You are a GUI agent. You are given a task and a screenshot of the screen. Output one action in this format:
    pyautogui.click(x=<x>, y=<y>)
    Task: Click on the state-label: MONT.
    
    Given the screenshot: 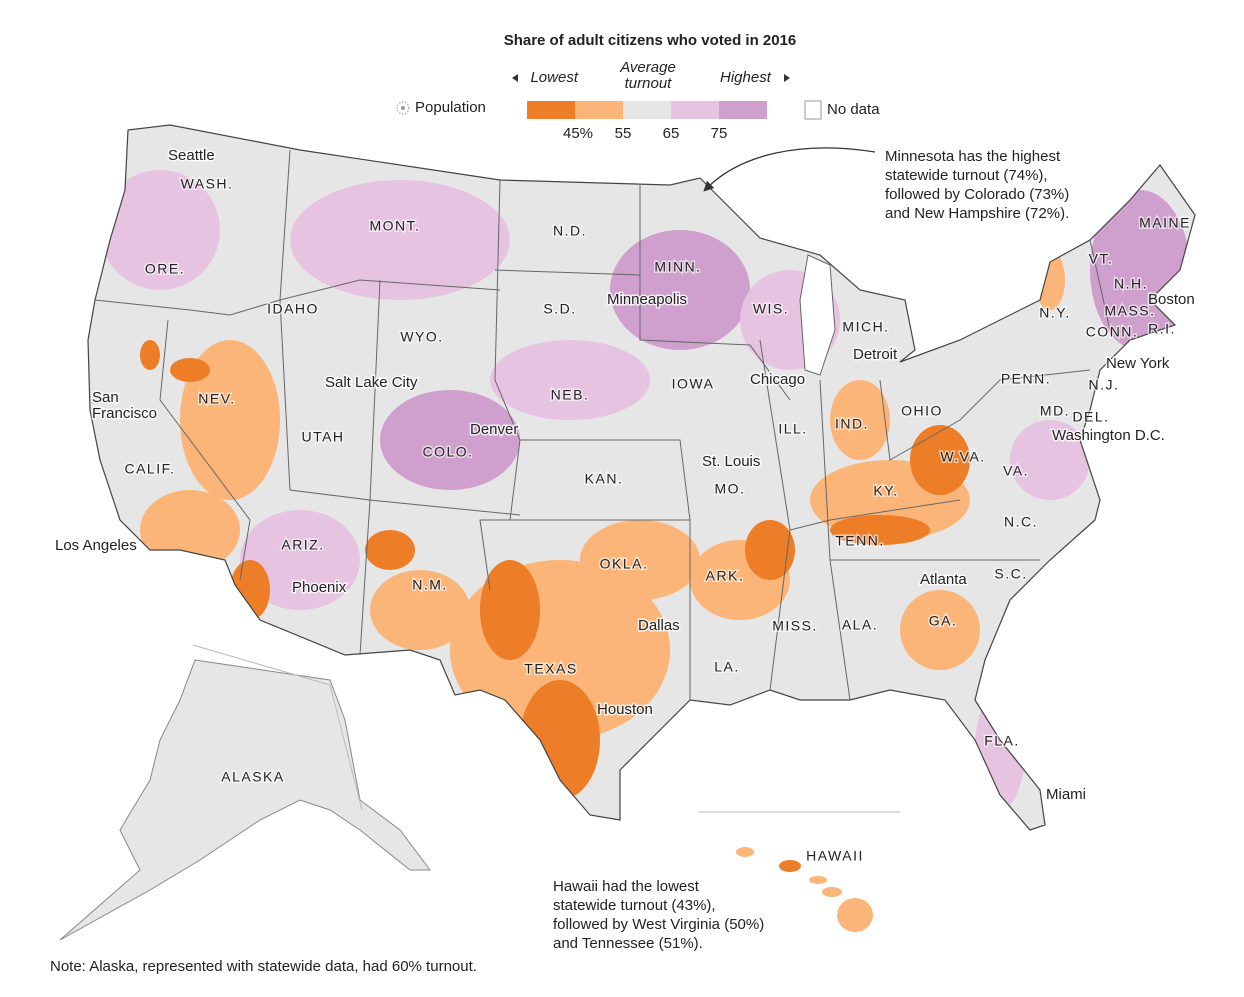 What is the action you would take?
    pyautogui.click(x=394, y=226)
    